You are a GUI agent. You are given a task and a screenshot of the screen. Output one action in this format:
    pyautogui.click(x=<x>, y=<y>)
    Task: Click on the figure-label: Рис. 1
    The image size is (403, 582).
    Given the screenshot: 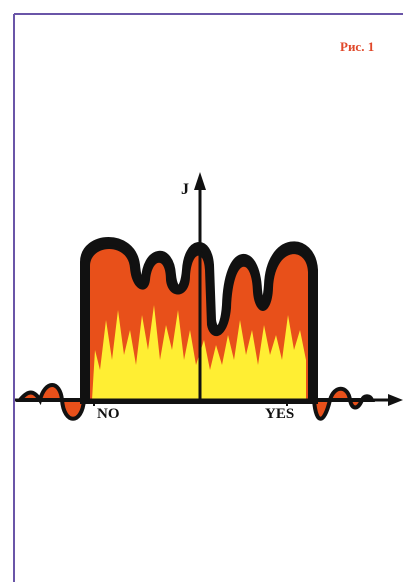 What is the action you would take?
    pyautogui.click(x=357, y=46)
    